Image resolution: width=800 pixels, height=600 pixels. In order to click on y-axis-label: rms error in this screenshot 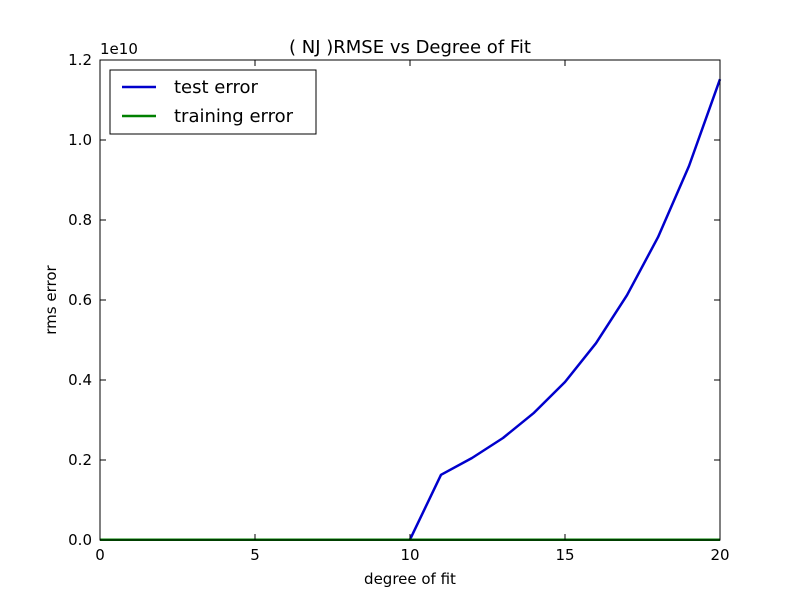, I will do `click(51, 299)`.